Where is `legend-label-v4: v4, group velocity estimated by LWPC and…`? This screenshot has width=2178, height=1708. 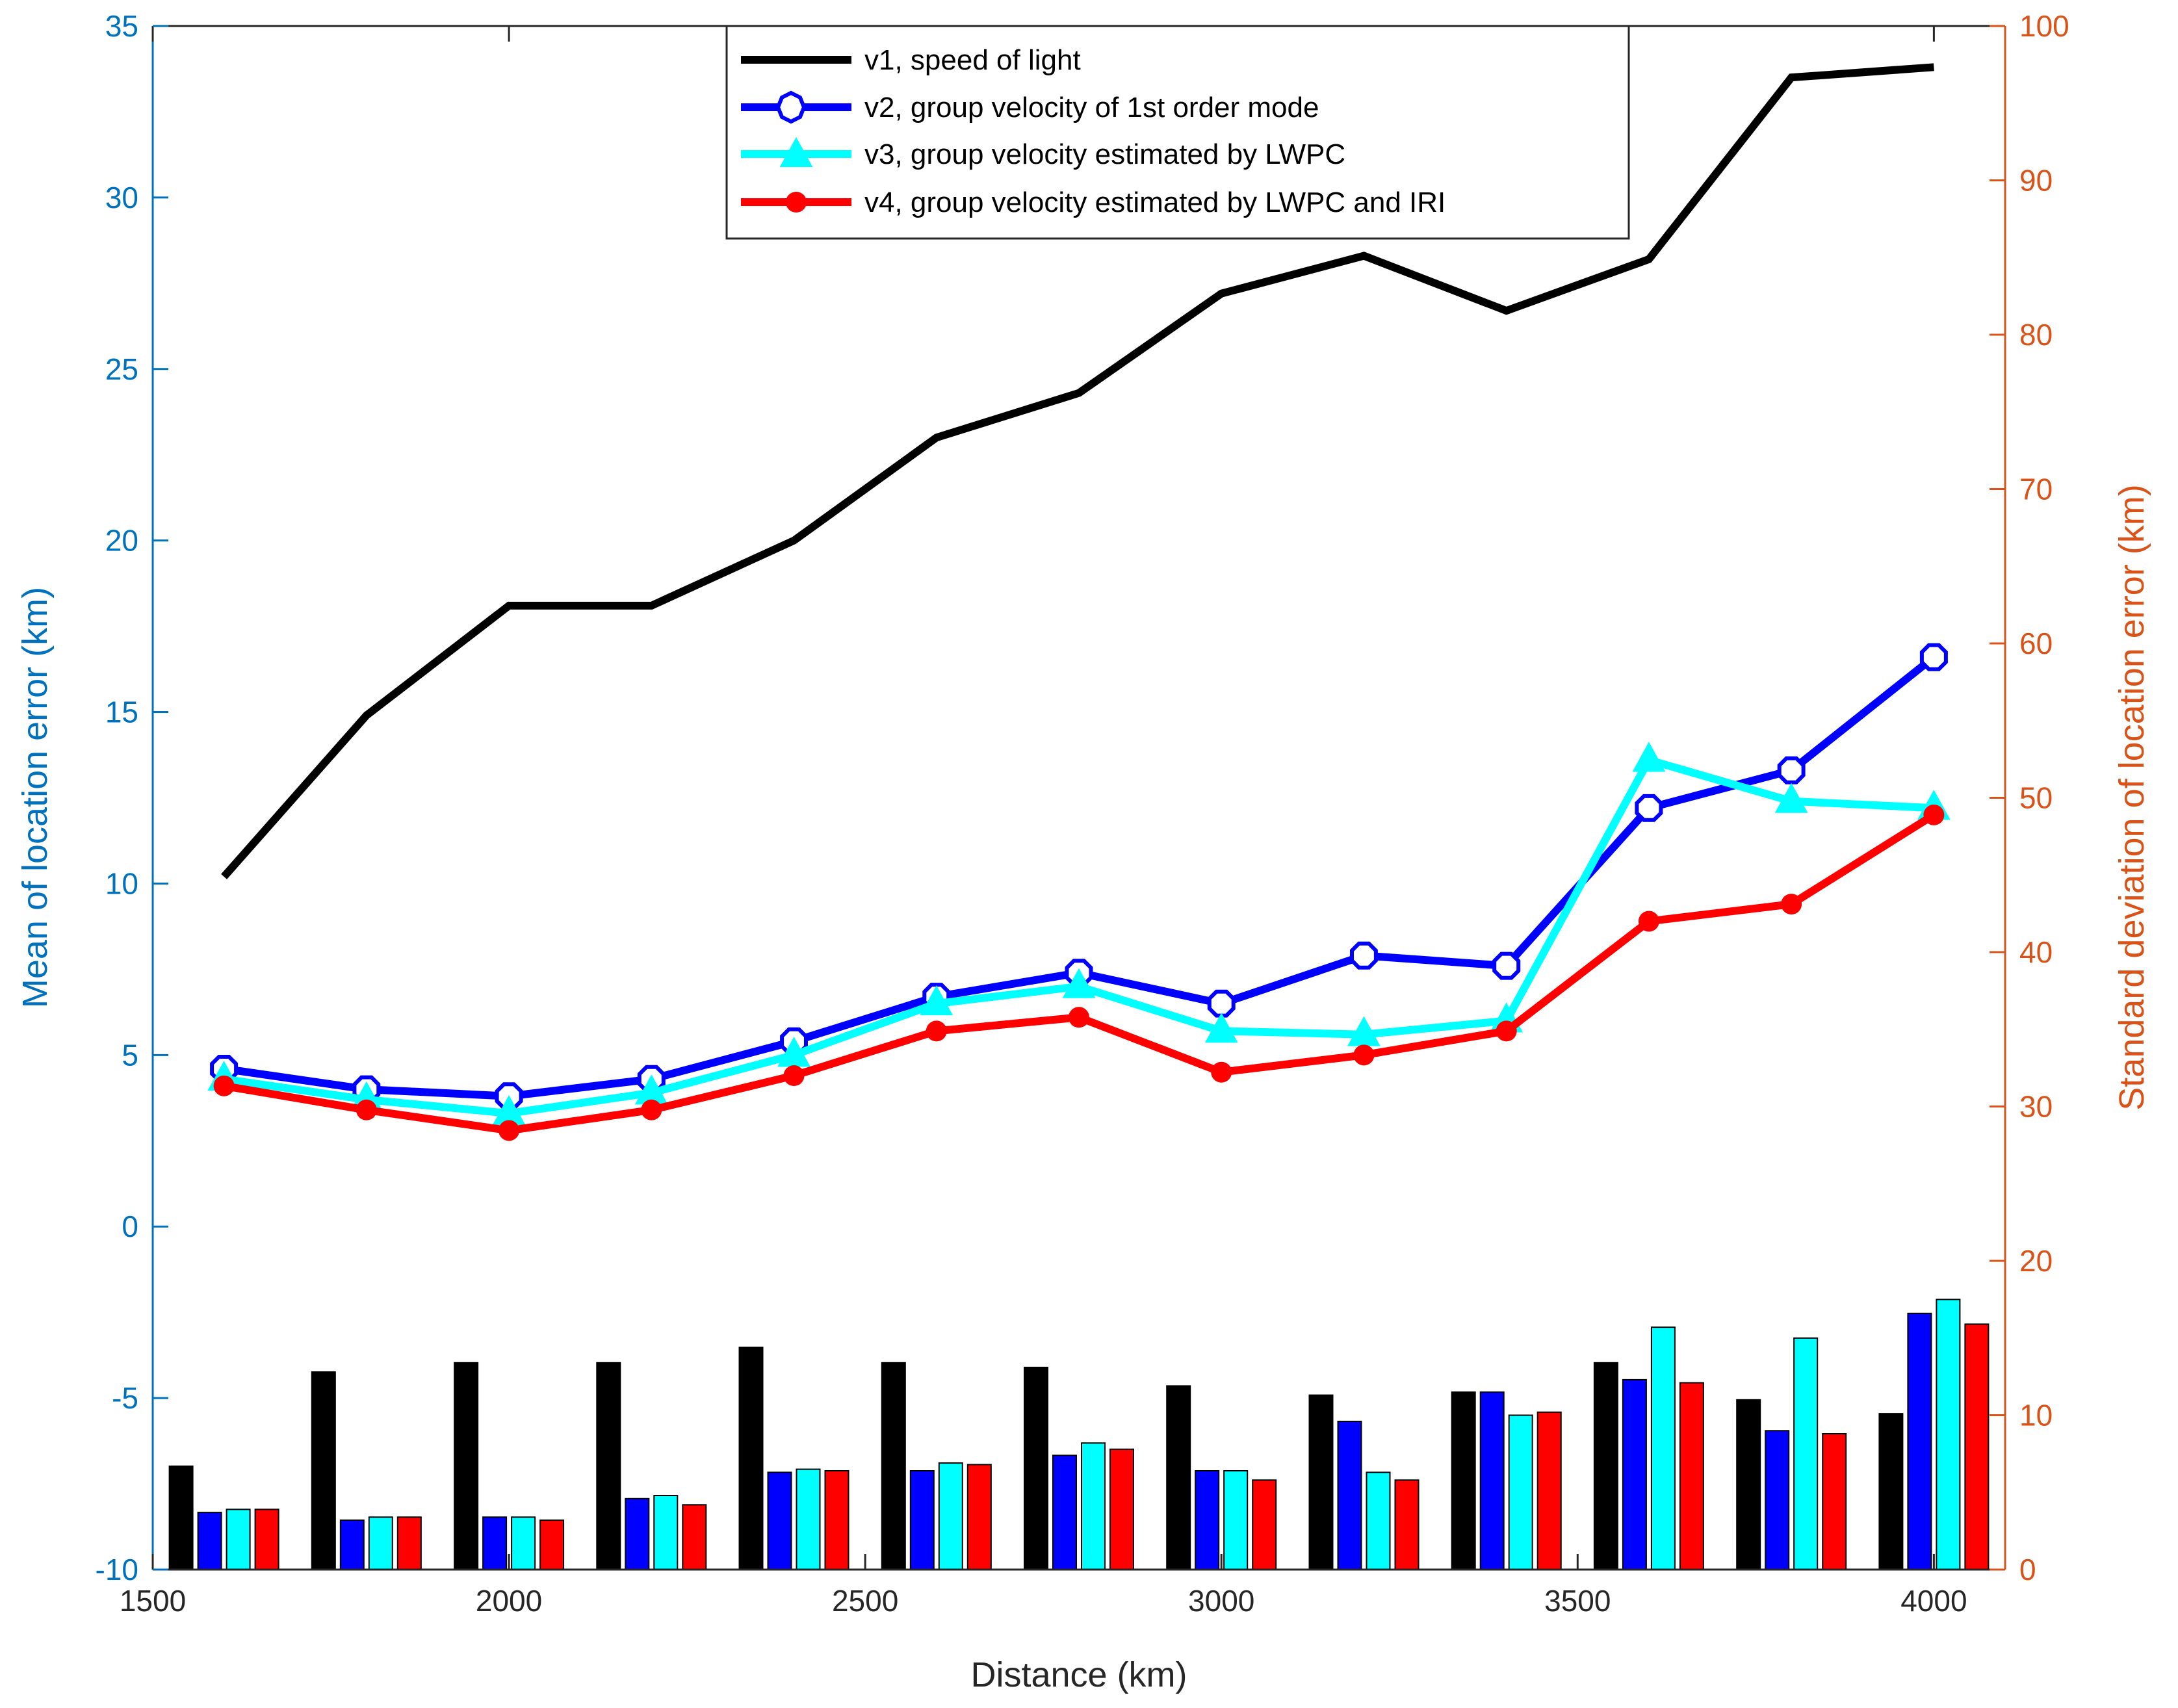
legend-label-v4: v4, group velocity estimated by LWPC and… is located at coordinates (1155, 202).